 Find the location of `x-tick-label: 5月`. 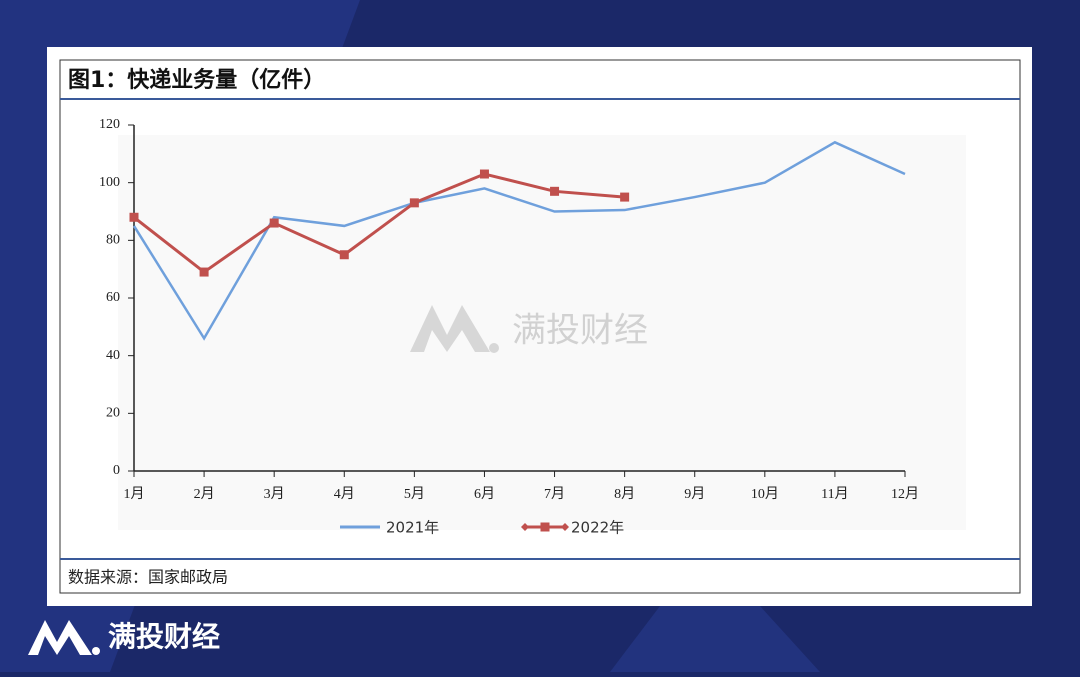

x-tick-label: 5月 is located at coordinates (414, 494).